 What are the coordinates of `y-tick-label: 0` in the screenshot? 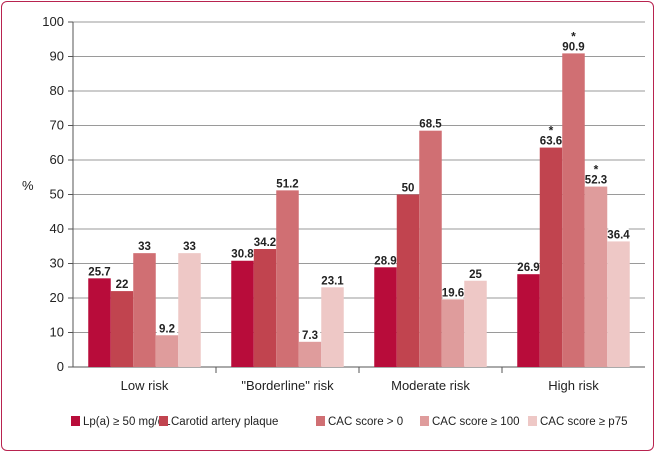 It's located at (60, 366).